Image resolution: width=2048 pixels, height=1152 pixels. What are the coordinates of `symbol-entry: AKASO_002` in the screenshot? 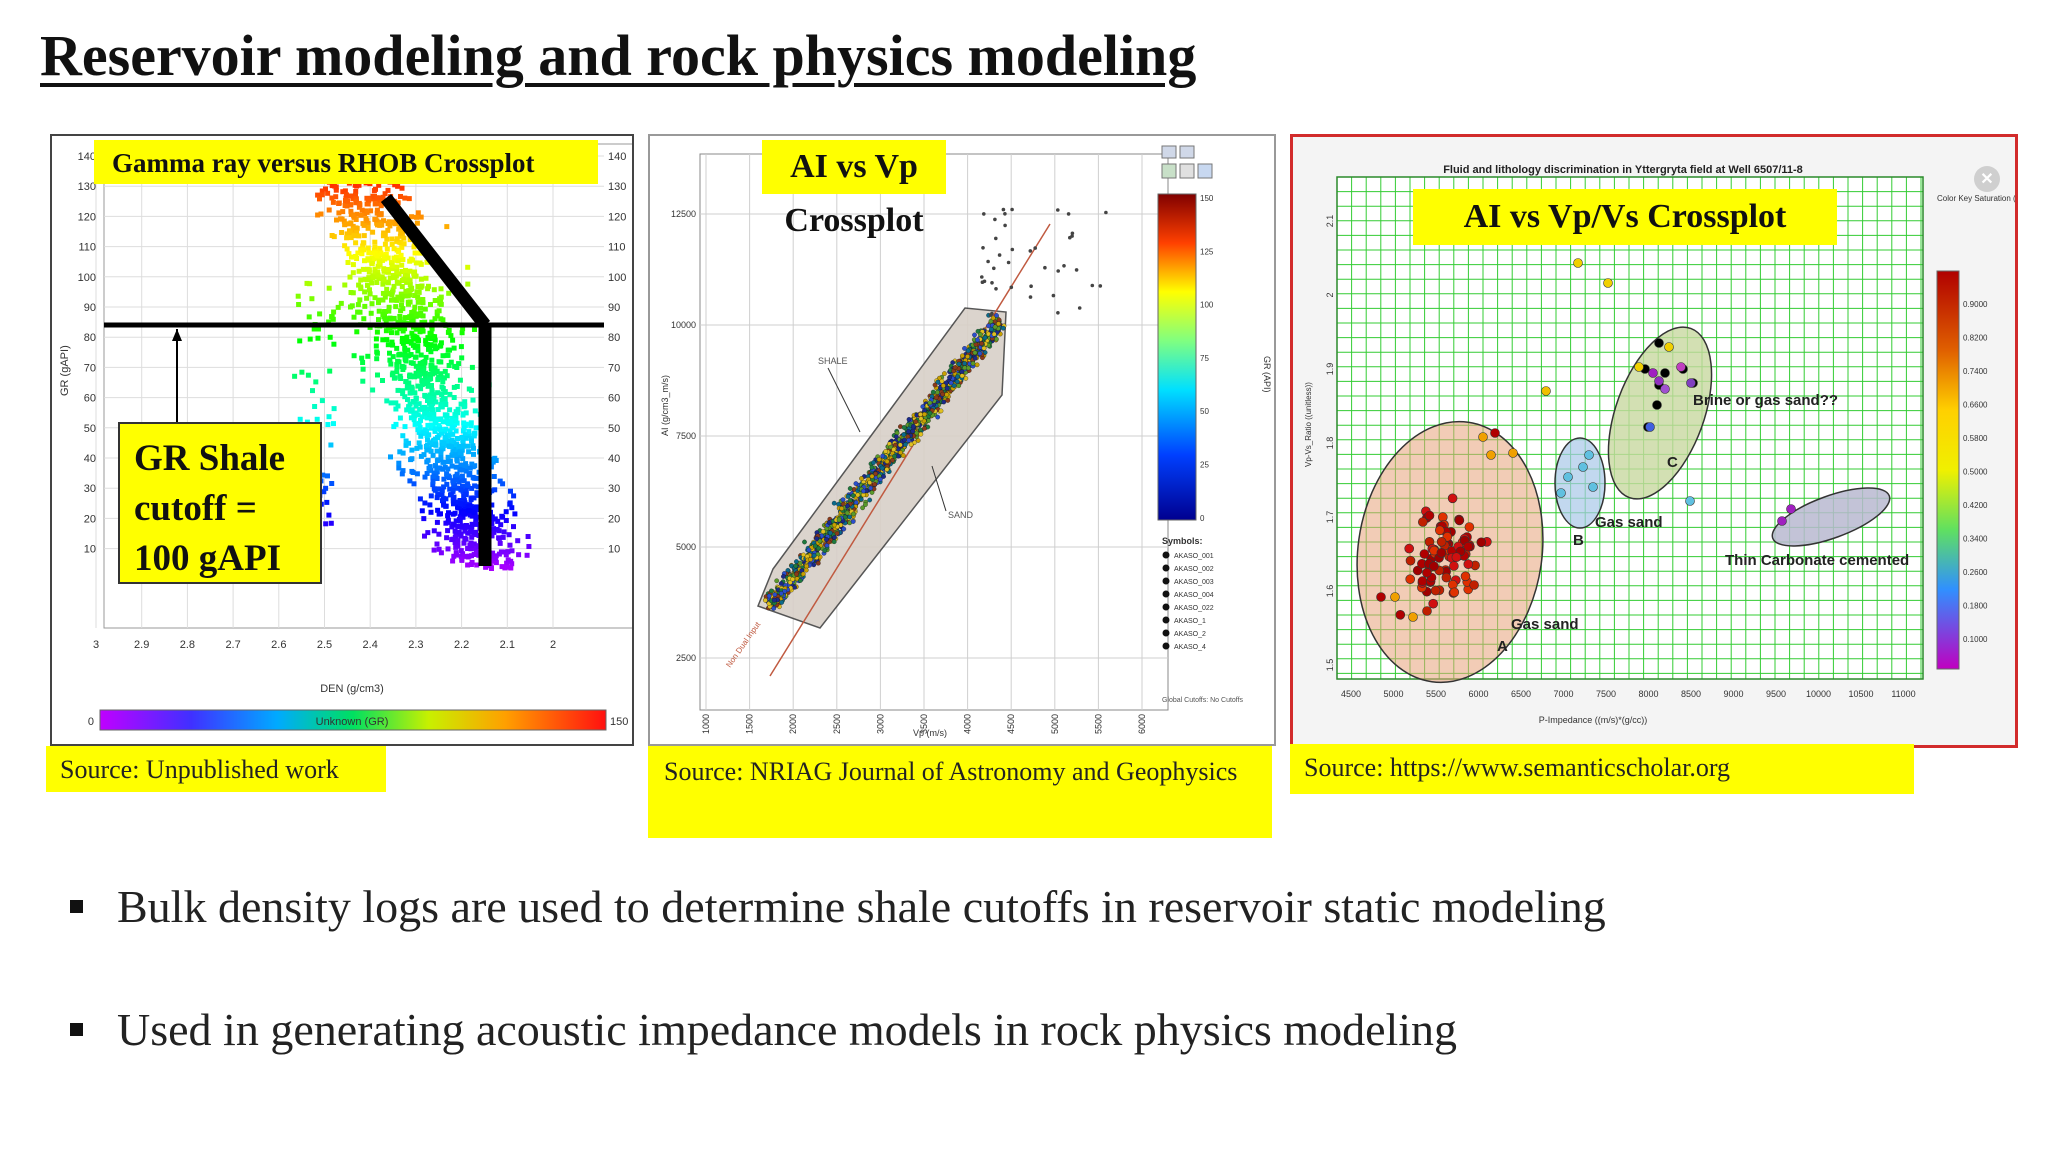 It's located at (1194, 569).